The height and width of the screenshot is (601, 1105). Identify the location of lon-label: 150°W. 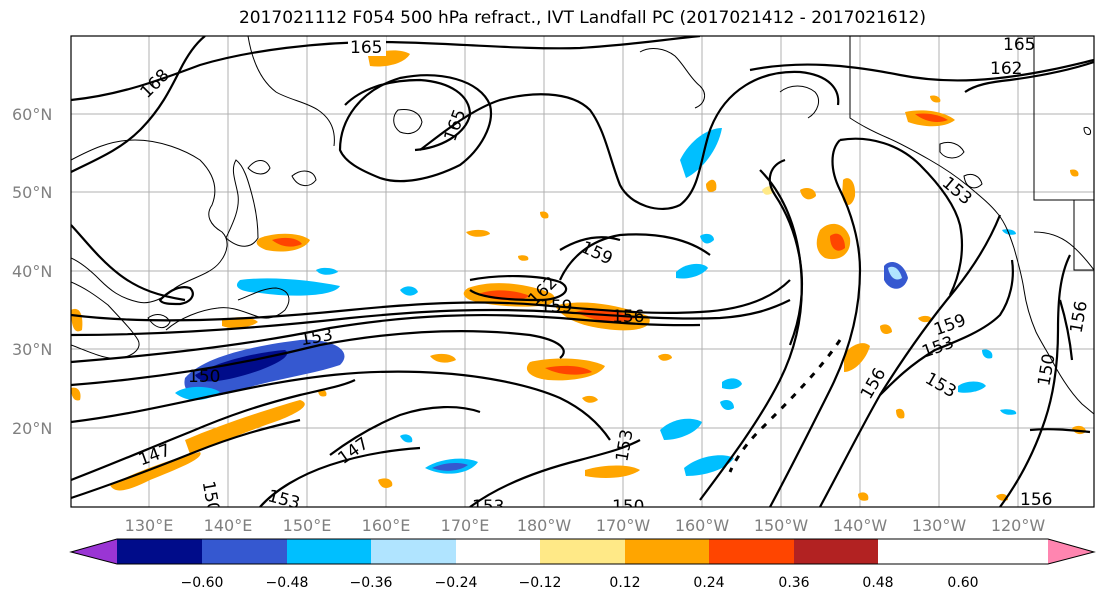
(781, 525).